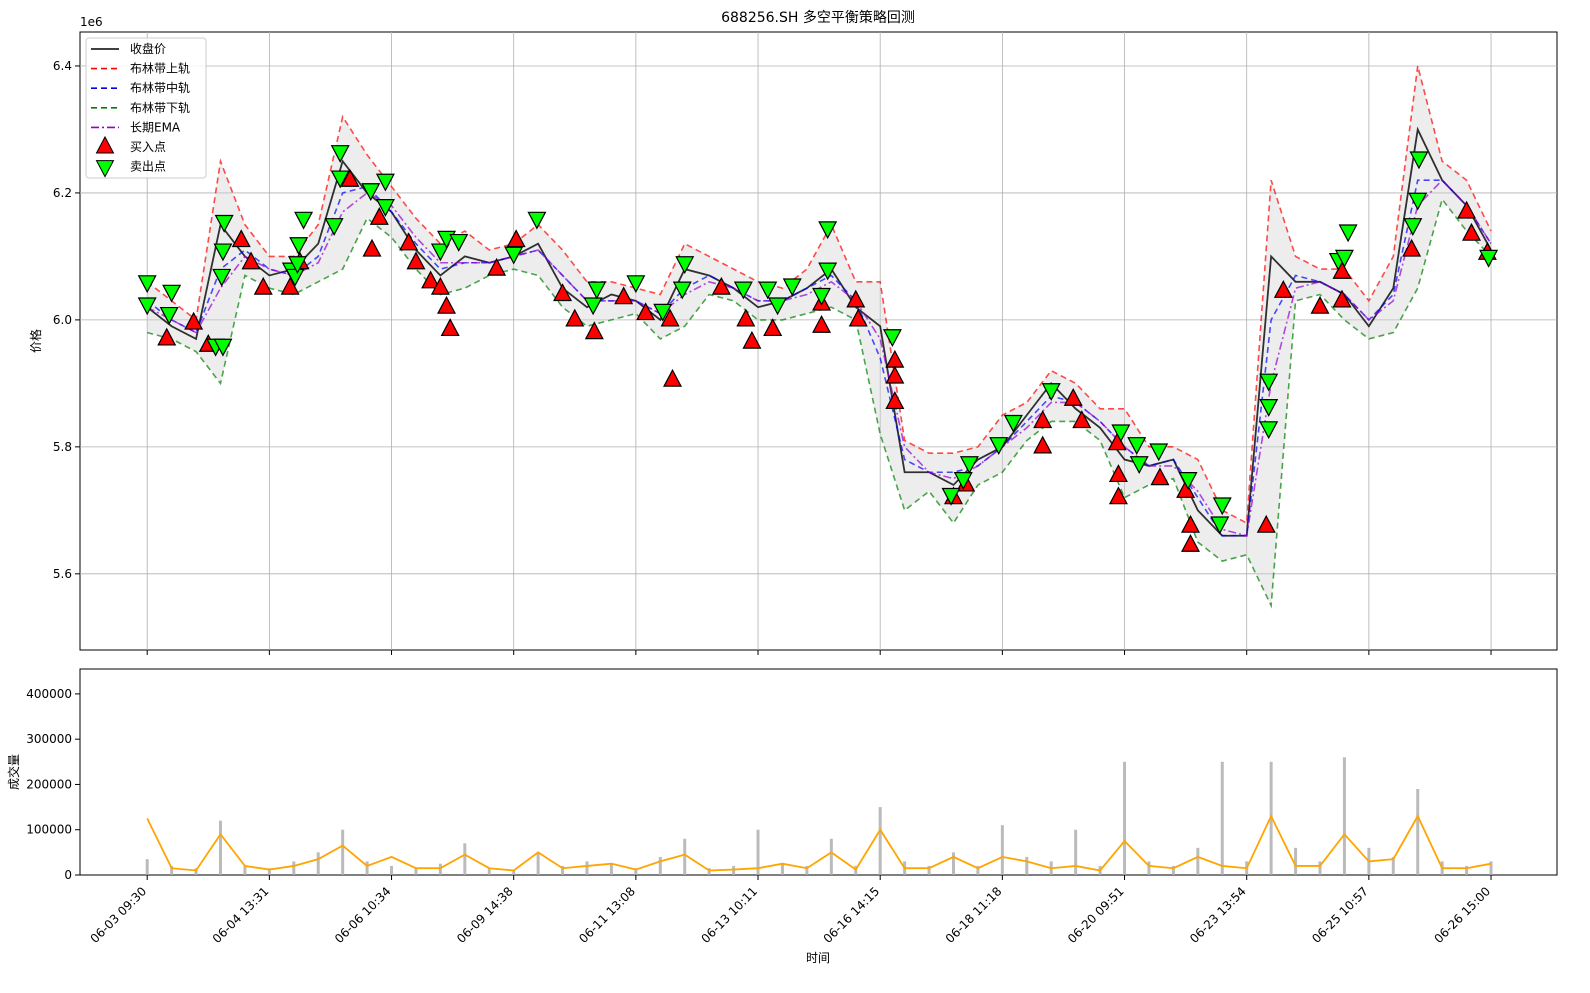 This screenshot has width=1590, height=993. What do you see at coordinates (1340, 915) in the screenshot?
I see `x-tick-label: 06-25 10:57` at bounding box center [1340, 915].